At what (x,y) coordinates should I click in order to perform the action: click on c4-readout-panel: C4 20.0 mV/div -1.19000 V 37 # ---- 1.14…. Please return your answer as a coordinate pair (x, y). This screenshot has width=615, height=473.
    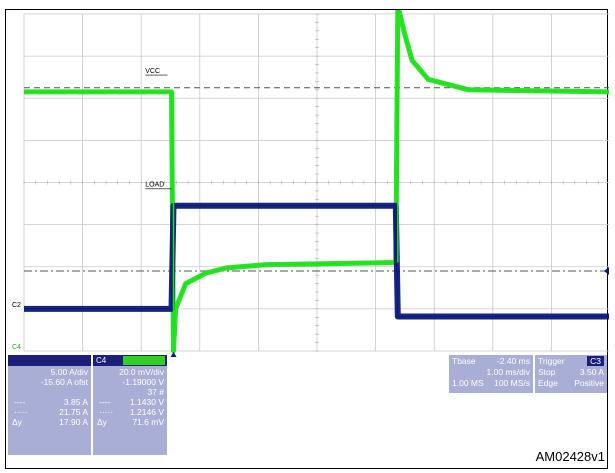
    Looking at the image, I should click on (130, 405).